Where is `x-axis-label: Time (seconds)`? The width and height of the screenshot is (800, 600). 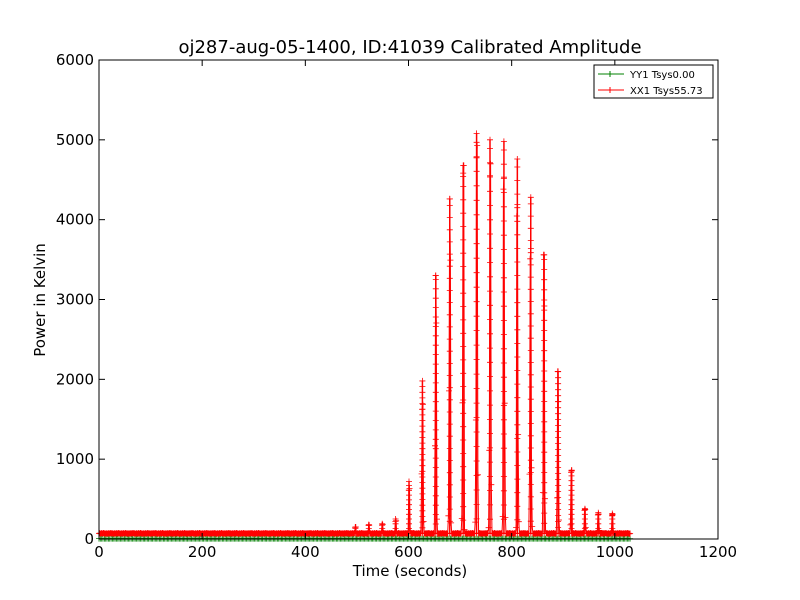
x-axis-label: Time (seconds) is located at coordinates (410, 571).